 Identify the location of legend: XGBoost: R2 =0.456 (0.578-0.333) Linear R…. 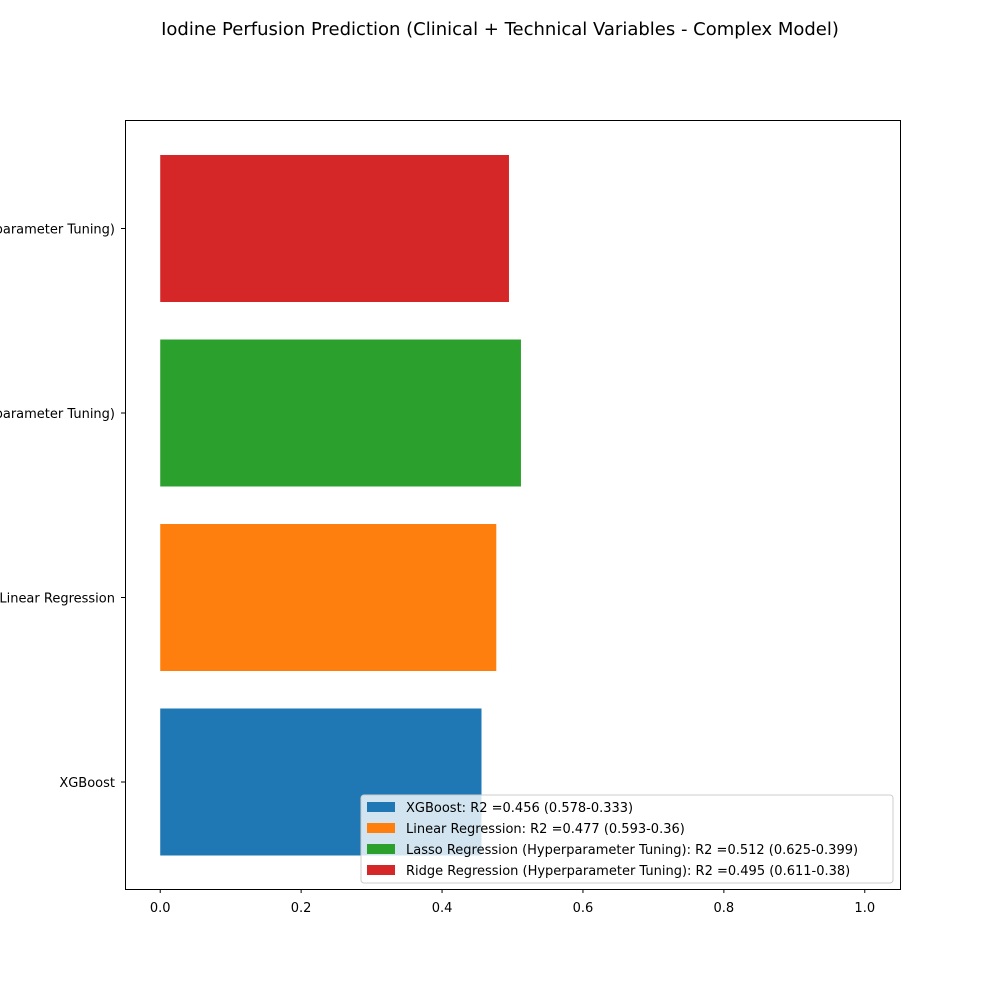
(627, 839).